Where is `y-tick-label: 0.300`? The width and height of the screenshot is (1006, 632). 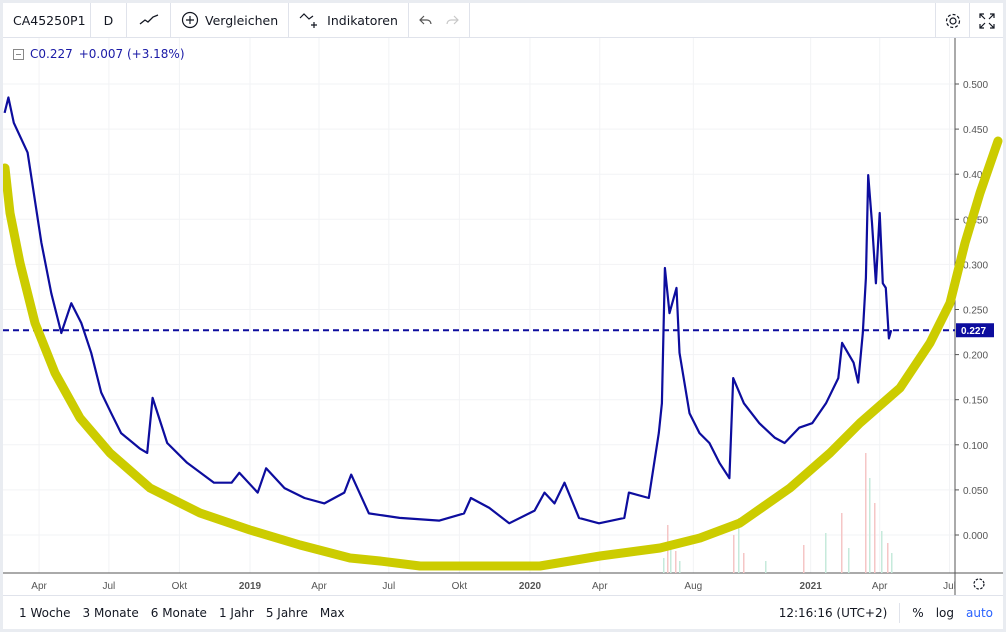
y-tick-label: 0.300 is located at coordinates (975, 265).